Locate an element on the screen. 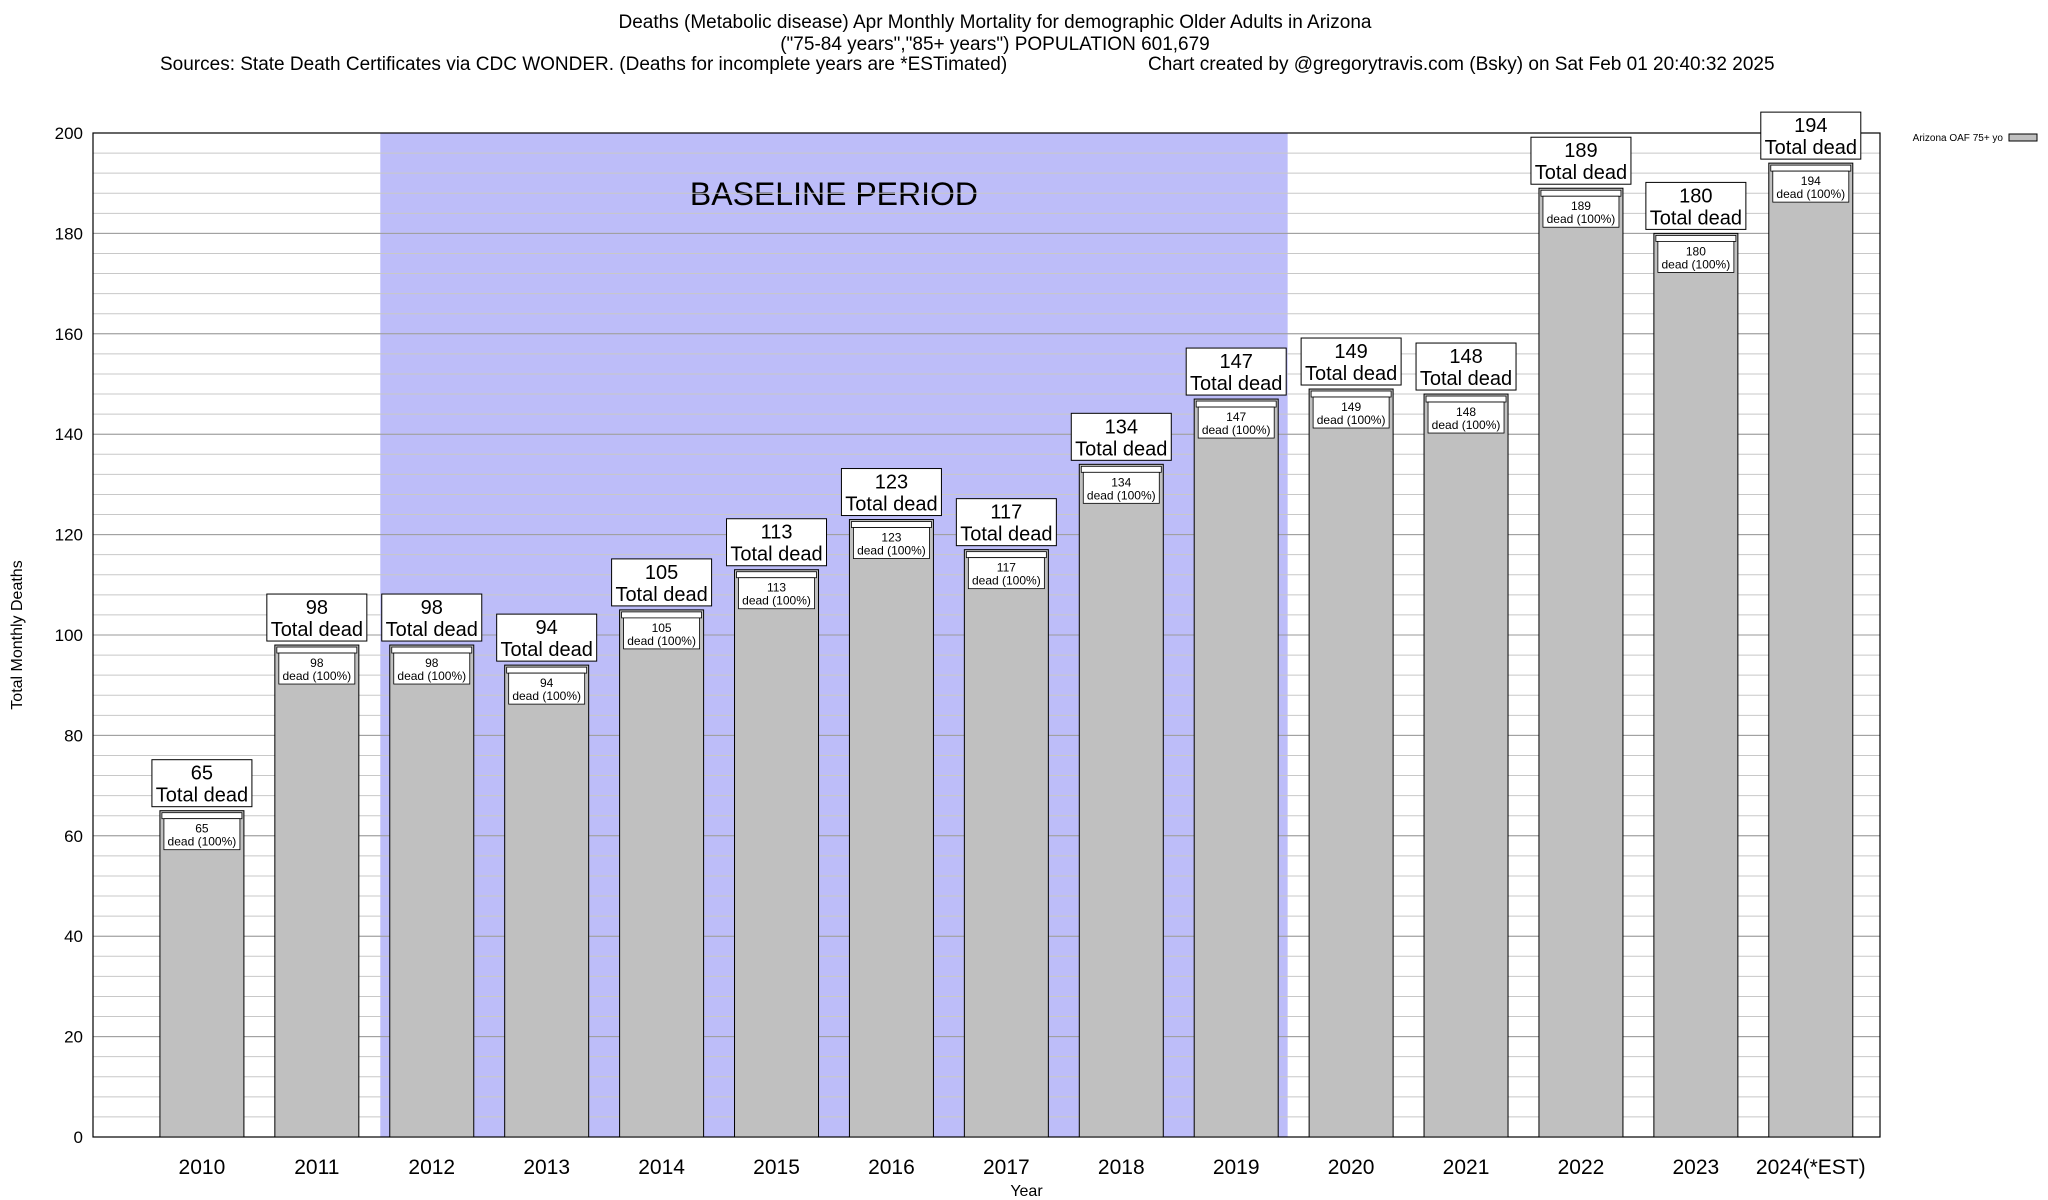 This screenshot has width=2048, height=1200. inner-value-label: 98 is located at coordinates (432, 663).